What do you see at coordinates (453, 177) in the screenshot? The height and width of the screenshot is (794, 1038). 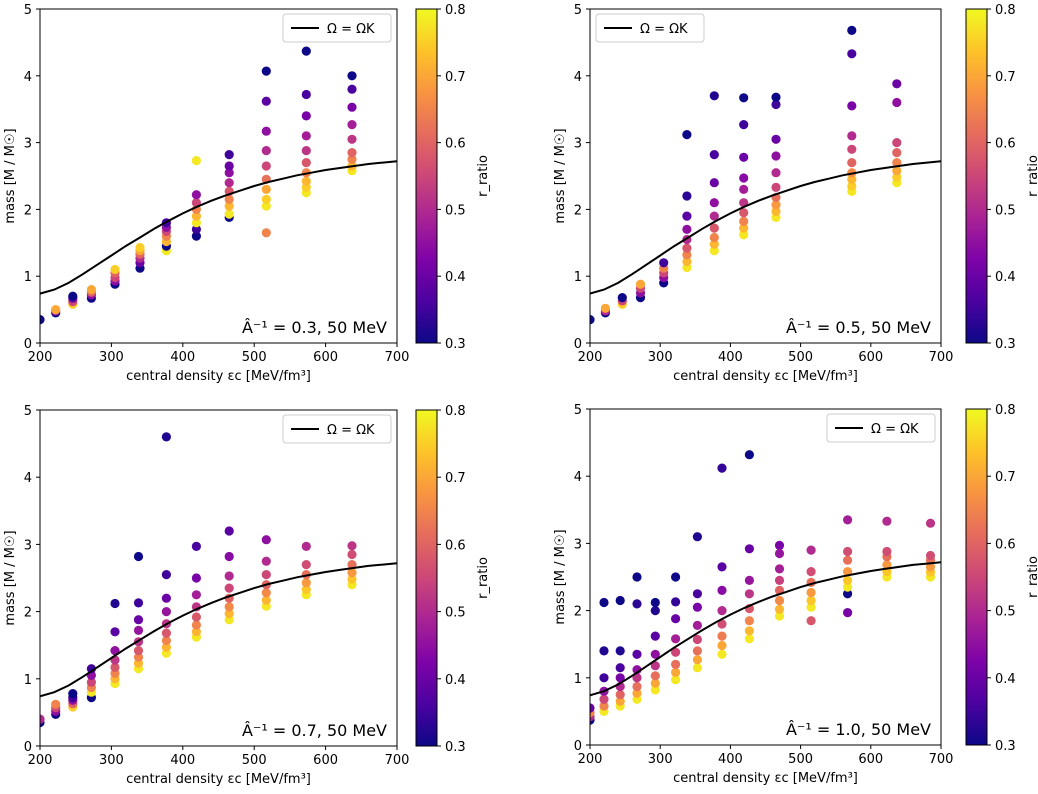 I see `colorbar: 0.3 0.4 0.5 0.6 0.7 0.8 r_ratio` at bounding box center [453, 177].